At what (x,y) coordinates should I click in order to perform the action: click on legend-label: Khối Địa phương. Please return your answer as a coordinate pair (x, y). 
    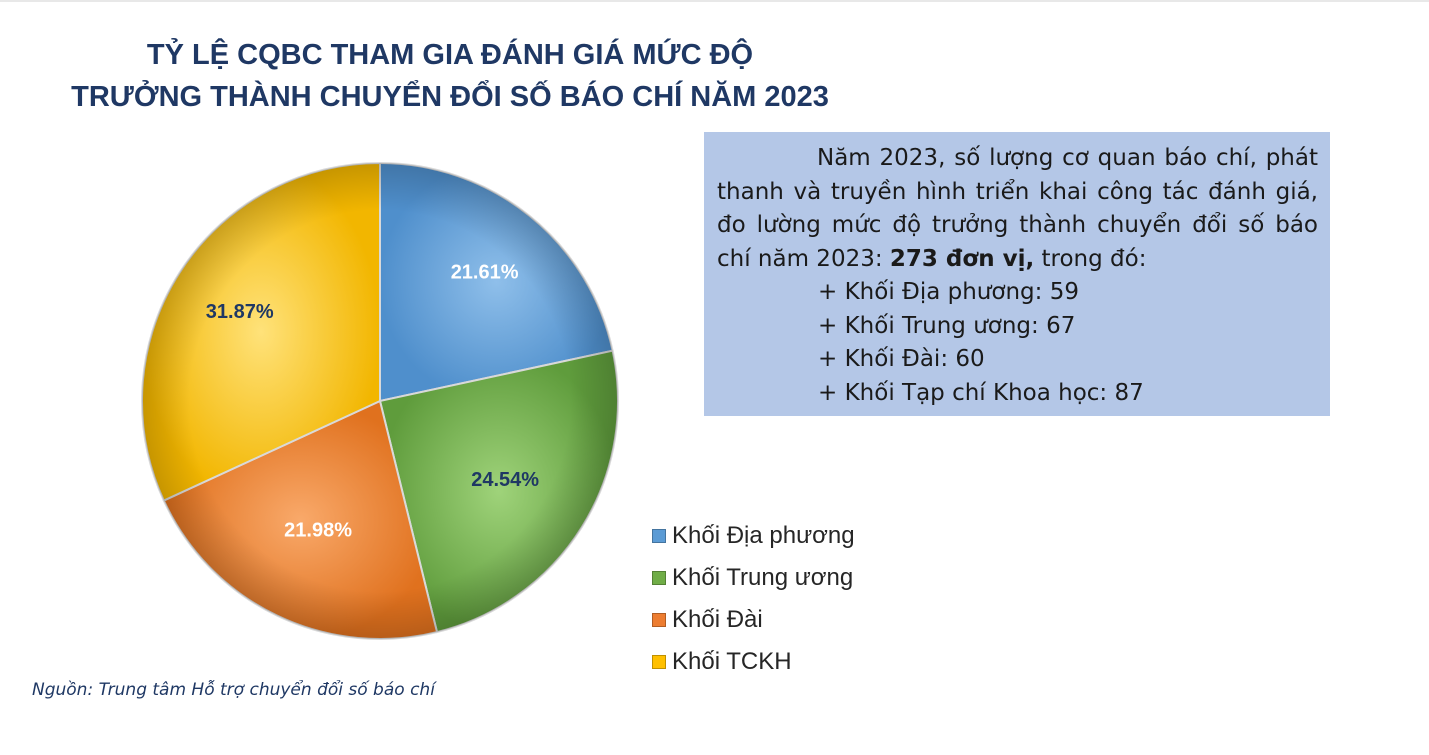
    Looking at the image, I should click on (763, 535).